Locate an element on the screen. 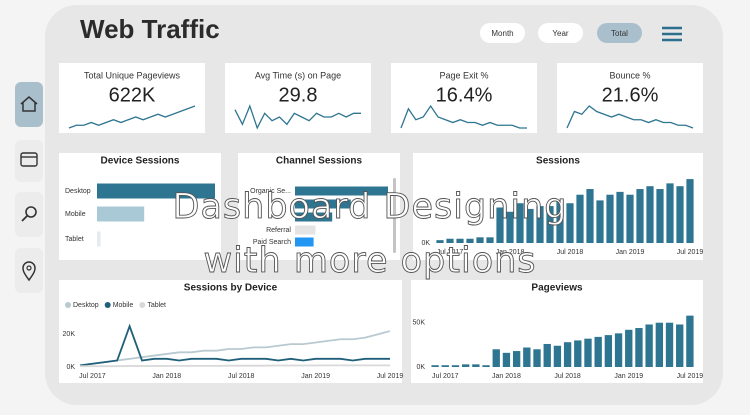 The height and width of the screenshot is (415, 750). nav-window is located at coordinates (29, 161).